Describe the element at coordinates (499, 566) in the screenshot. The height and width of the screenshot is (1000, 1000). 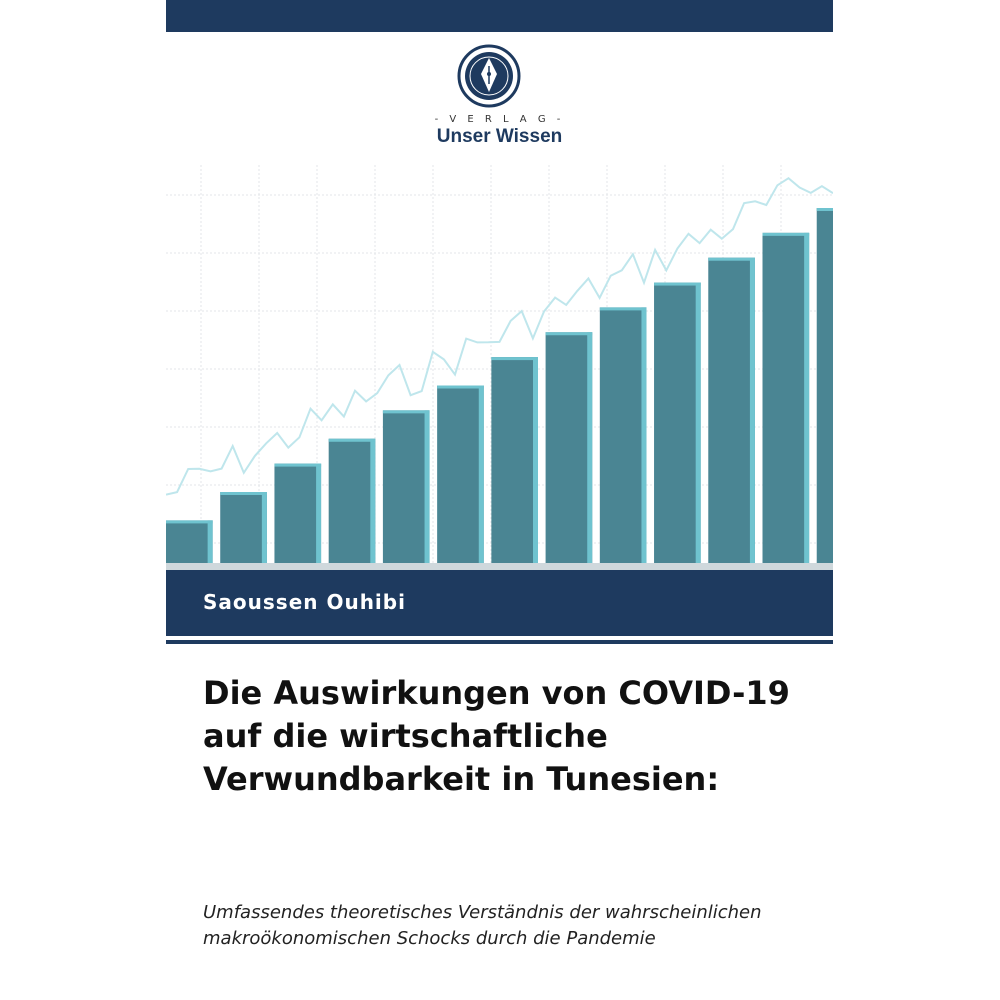
I see `illustration-floor` at that location.